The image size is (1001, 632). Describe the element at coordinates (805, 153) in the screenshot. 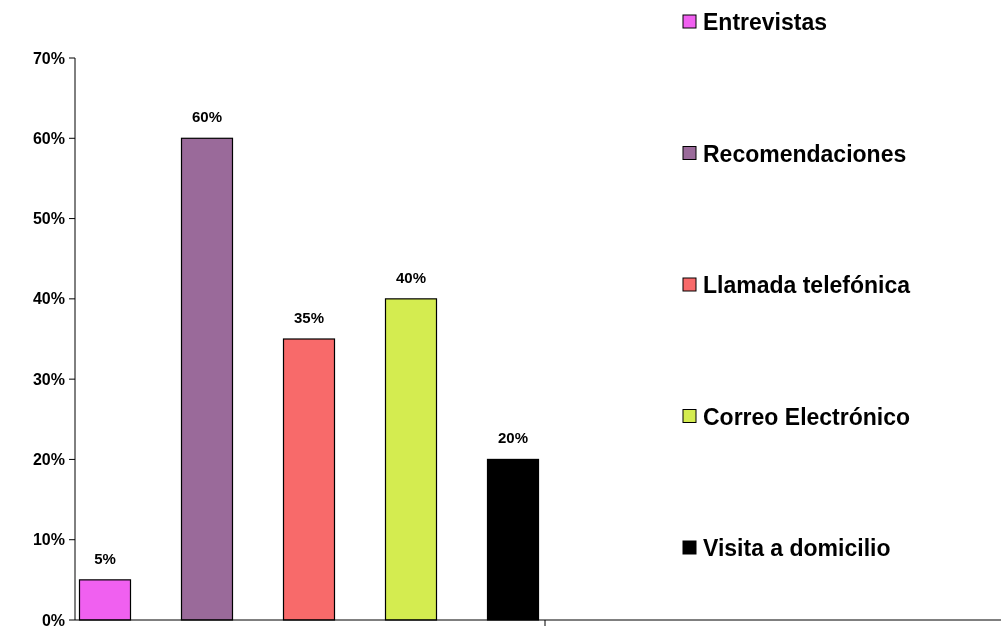

I see `legend-label: Recomendaciones` at that location.